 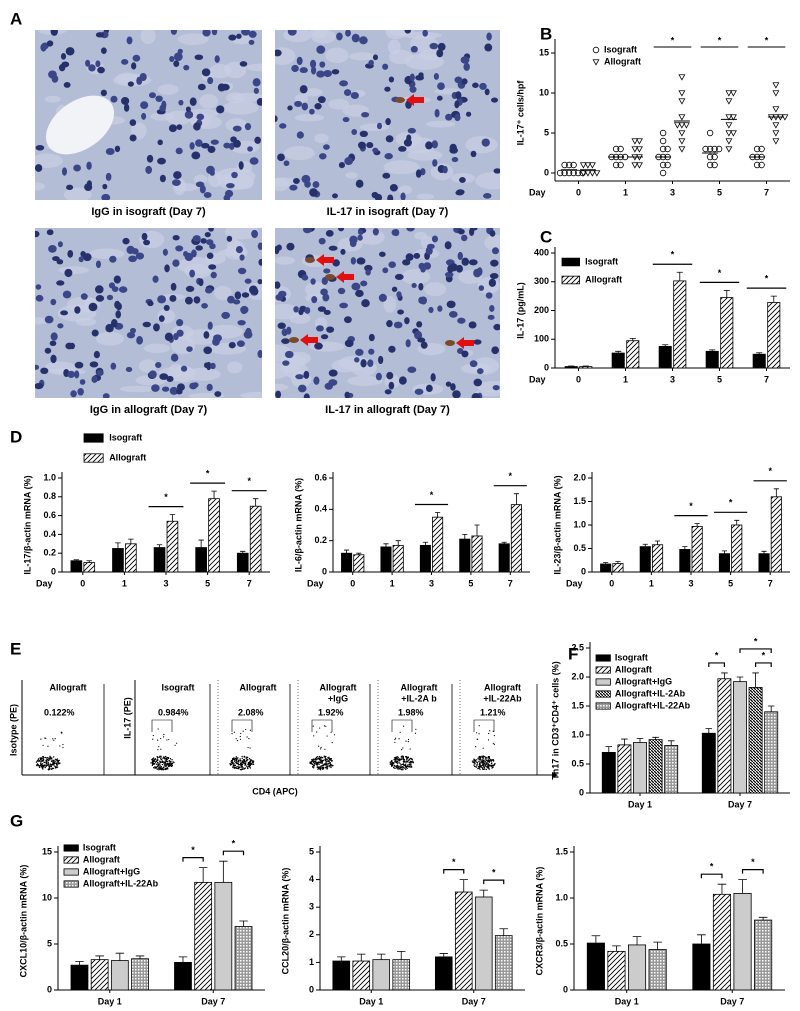 I want to click on legend-label: Allograft+IL-22Ab, so click(x=653, y=705).